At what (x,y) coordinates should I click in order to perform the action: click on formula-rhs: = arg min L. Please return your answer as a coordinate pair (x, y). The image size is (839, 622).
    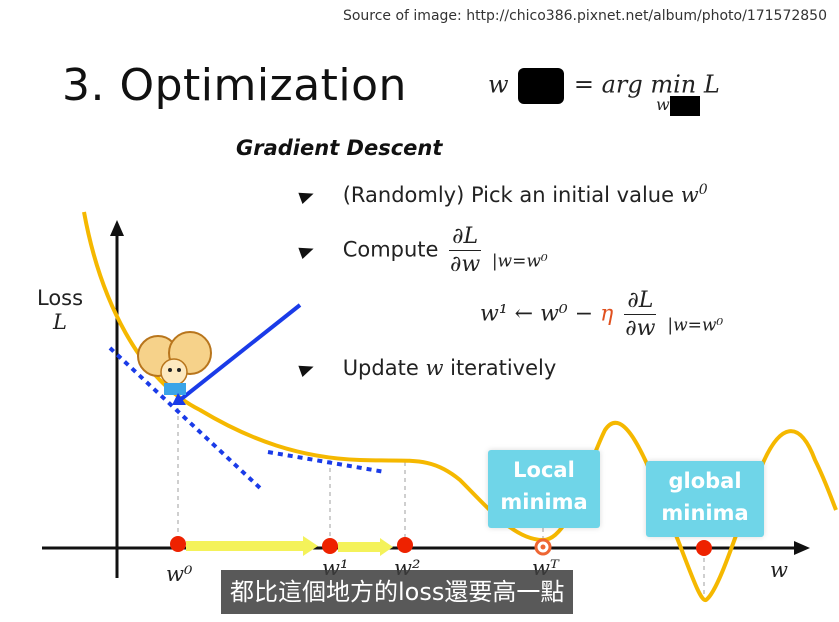
    Looking at the image, I should click on (646, 84).